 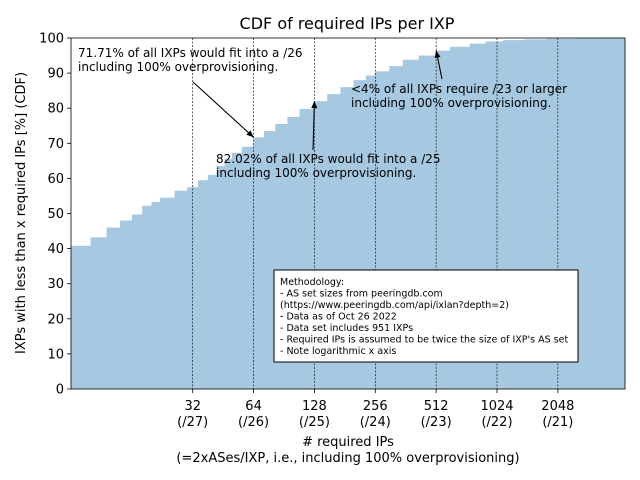 What do you see at coordinates (253, 422) in the screenshot?
I see `x-tick-sublabel: (/26)` at bounding box center [253, 422].